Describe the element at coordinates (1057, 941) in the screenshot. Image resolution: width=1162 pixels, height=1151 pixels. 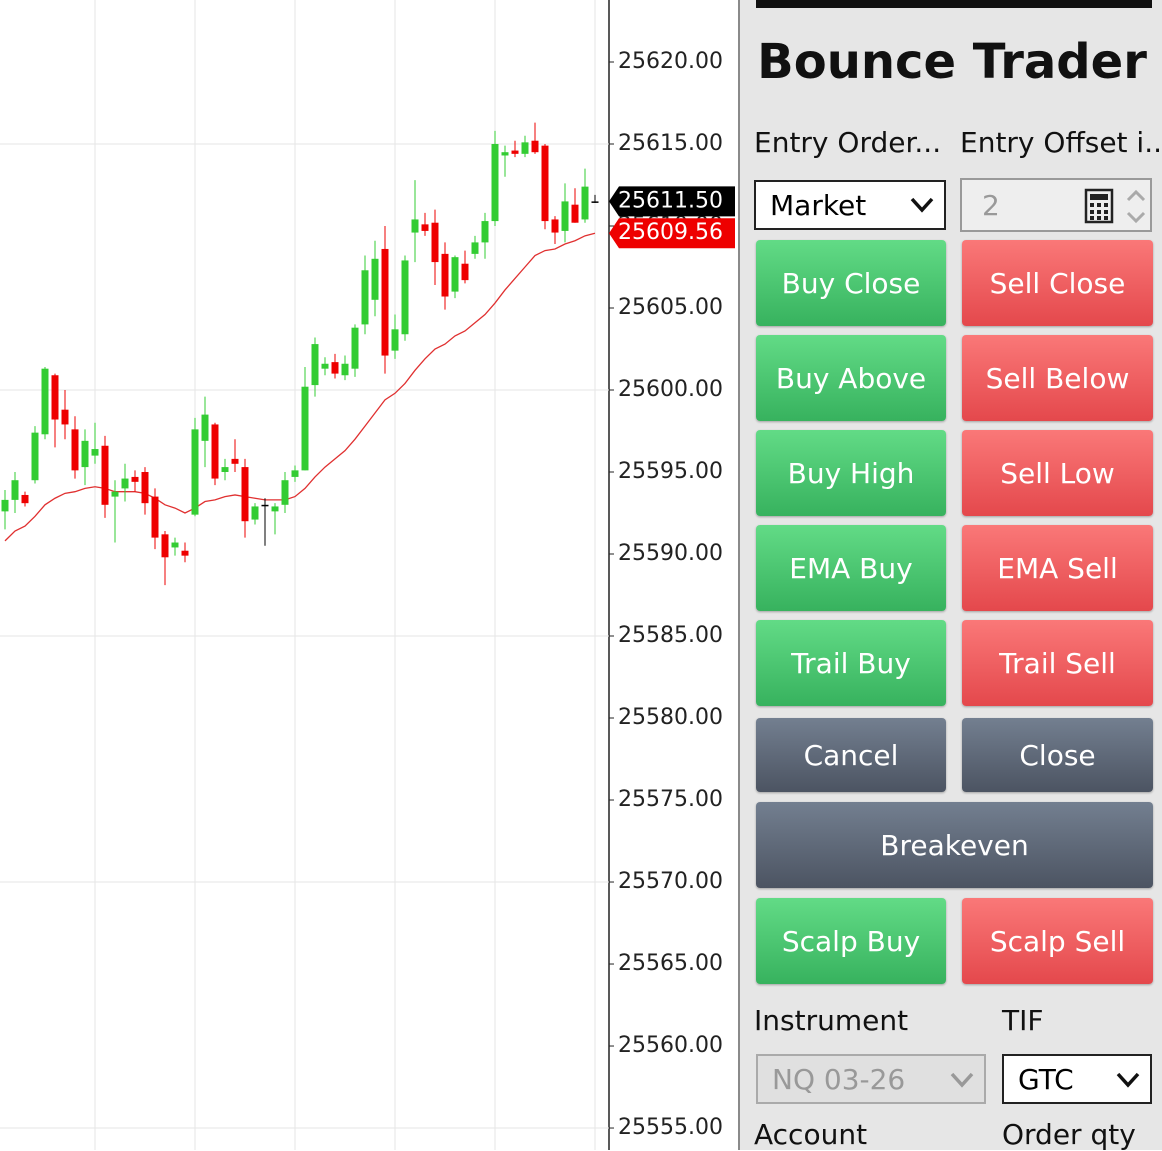
I see `order-button: Scalp Sell` at that location.